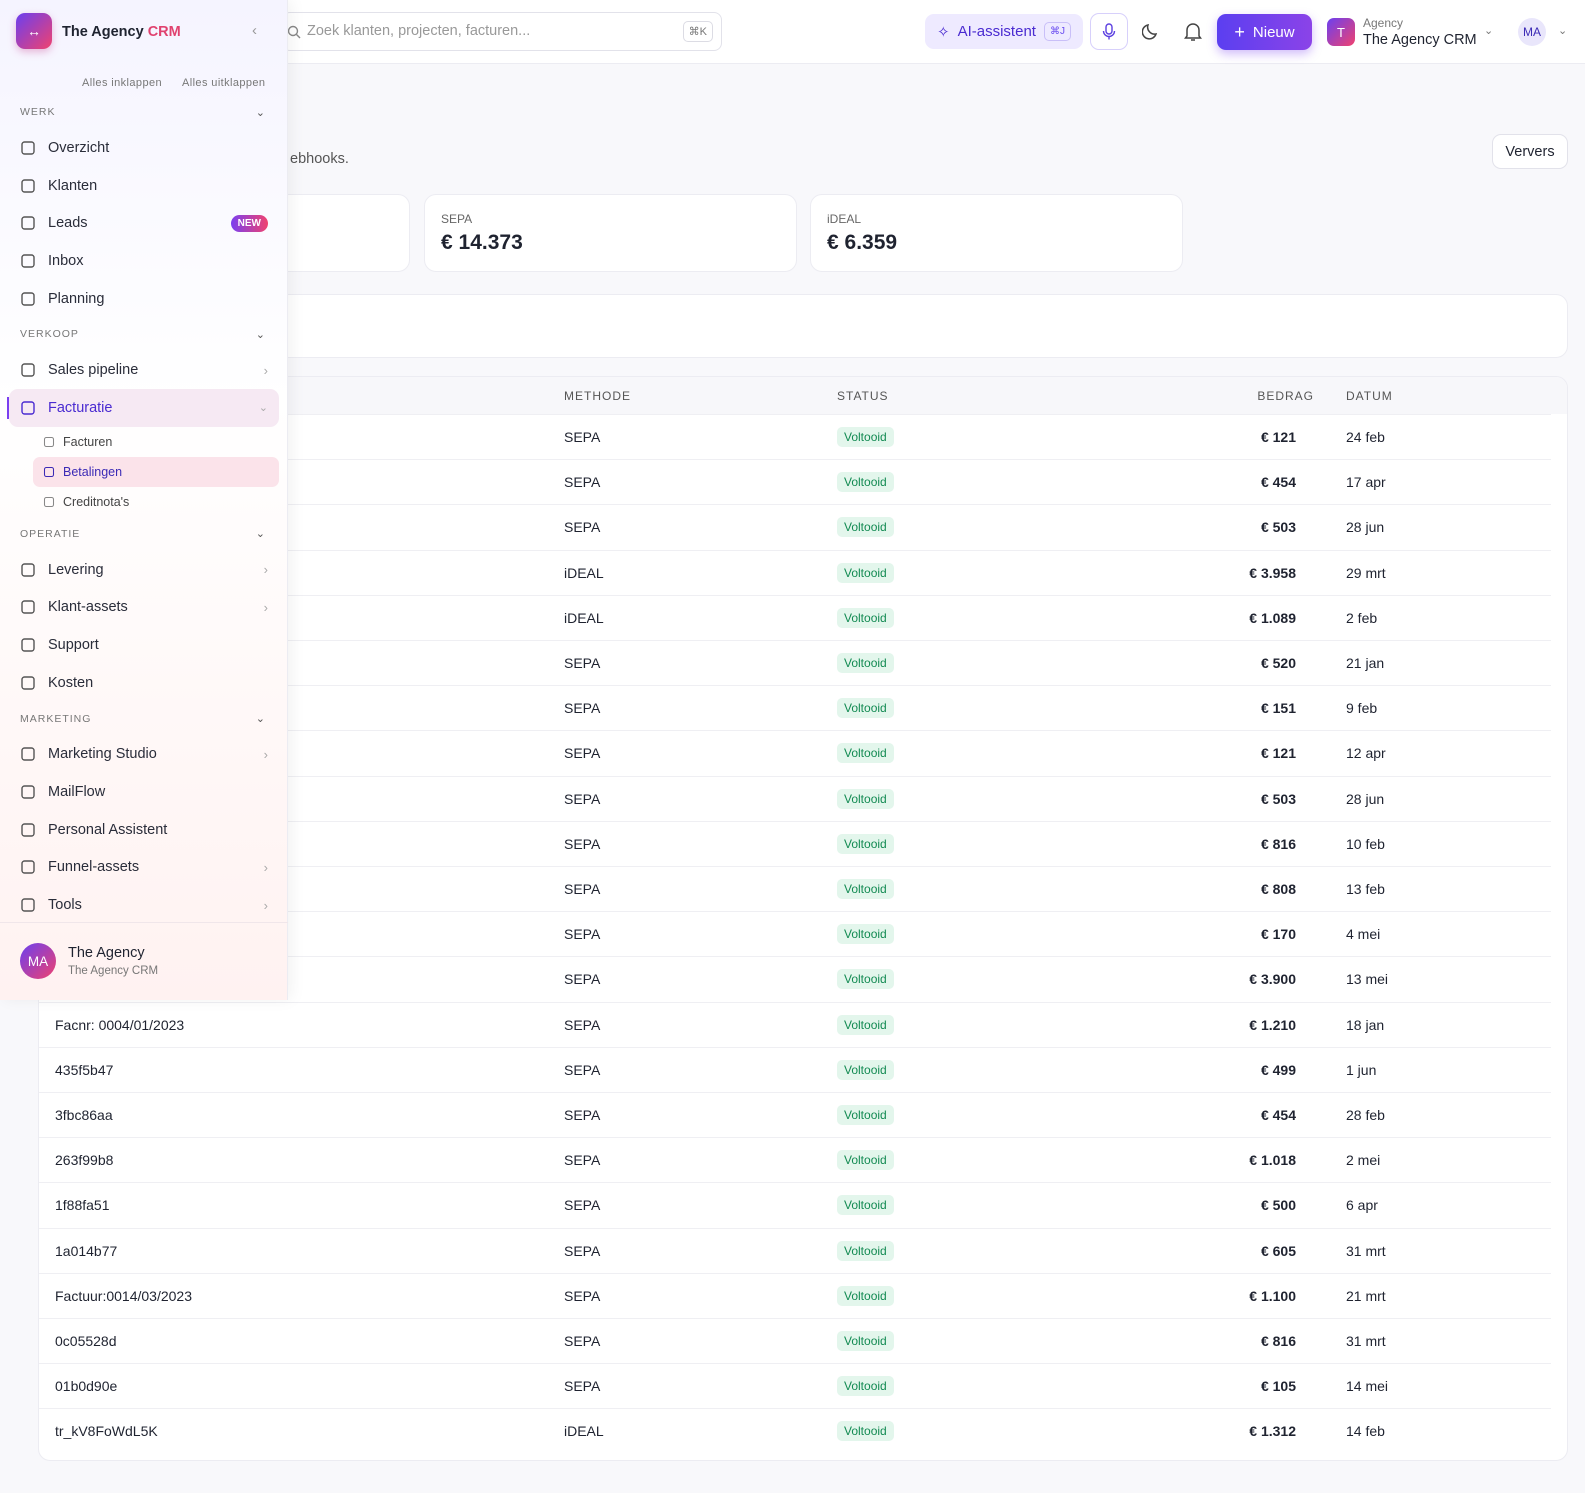  I want to click on amount: € 1.312, so click(1272, 1431).